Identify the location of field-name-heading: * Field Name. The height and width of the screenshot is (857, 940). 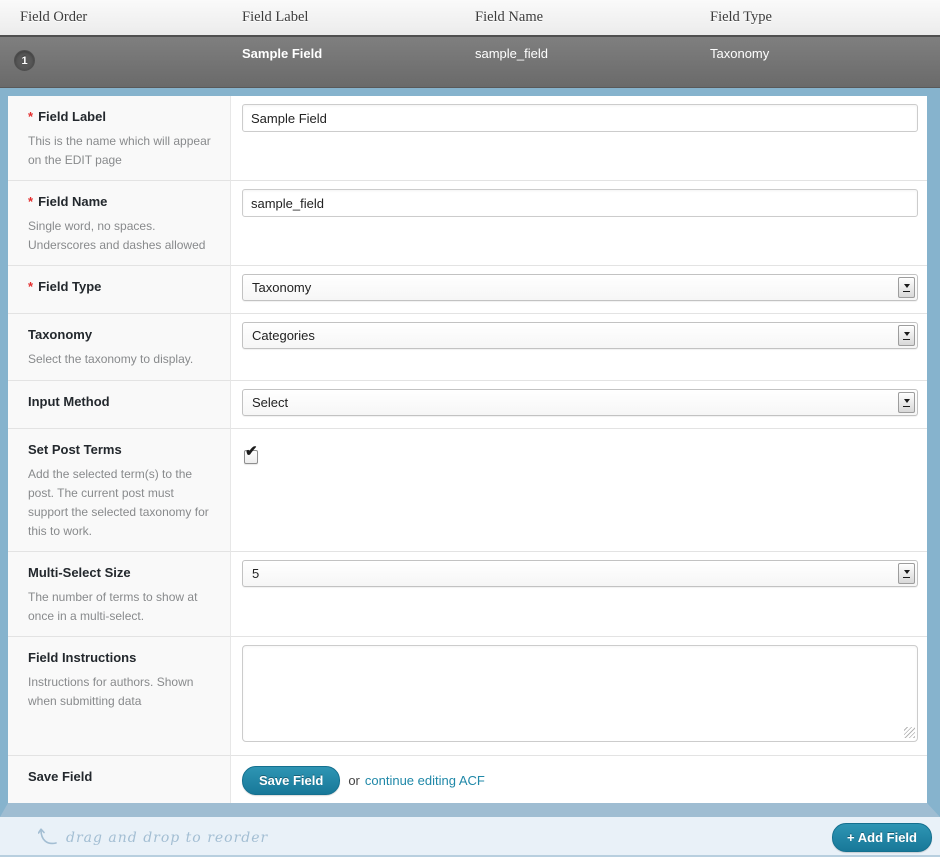
(68, 201).